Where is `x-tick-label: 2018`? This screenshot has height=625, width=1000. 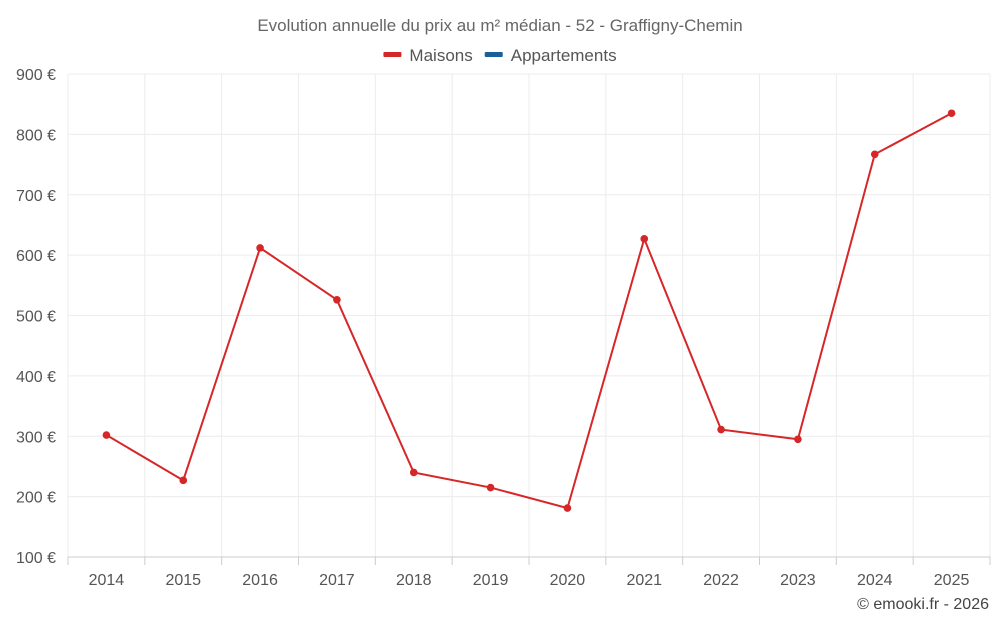 x-tick-label: 2018 is located at coordinates (414, 580).